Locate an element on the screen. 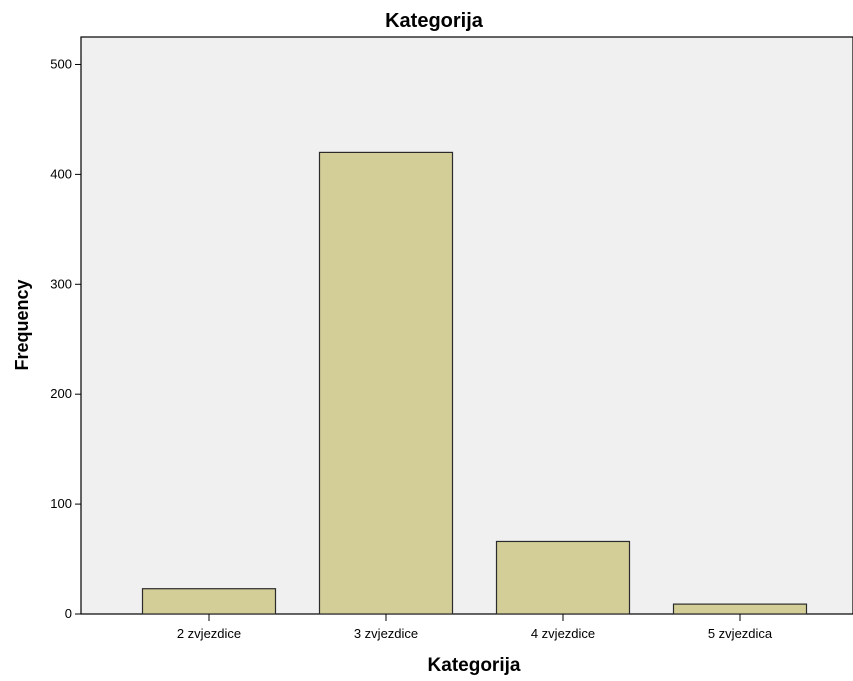  y-axis-label: Frequency is located at coordinates (22, 324).